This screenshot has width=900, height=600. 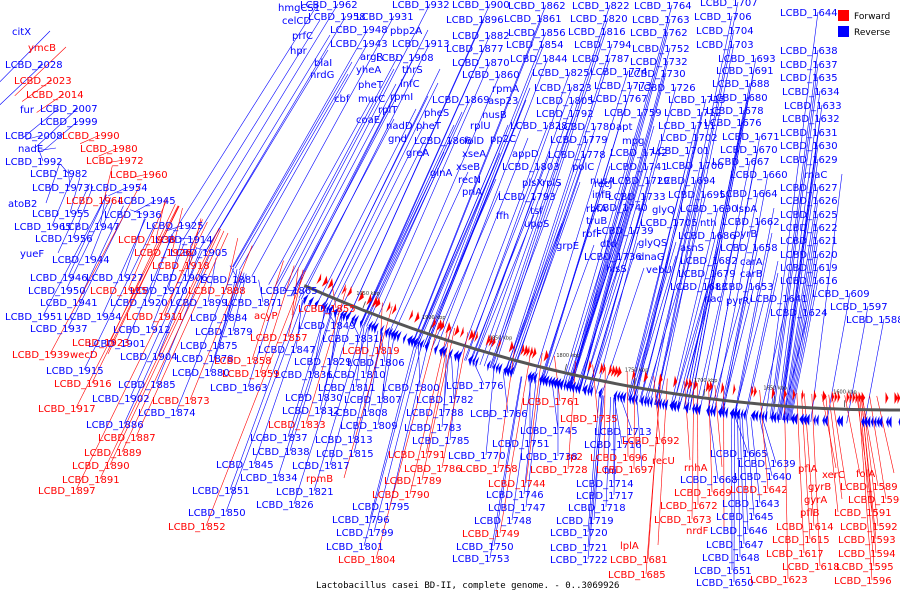 I want to click on gene-label: LCBD_1620, so click(x=809, y=255).